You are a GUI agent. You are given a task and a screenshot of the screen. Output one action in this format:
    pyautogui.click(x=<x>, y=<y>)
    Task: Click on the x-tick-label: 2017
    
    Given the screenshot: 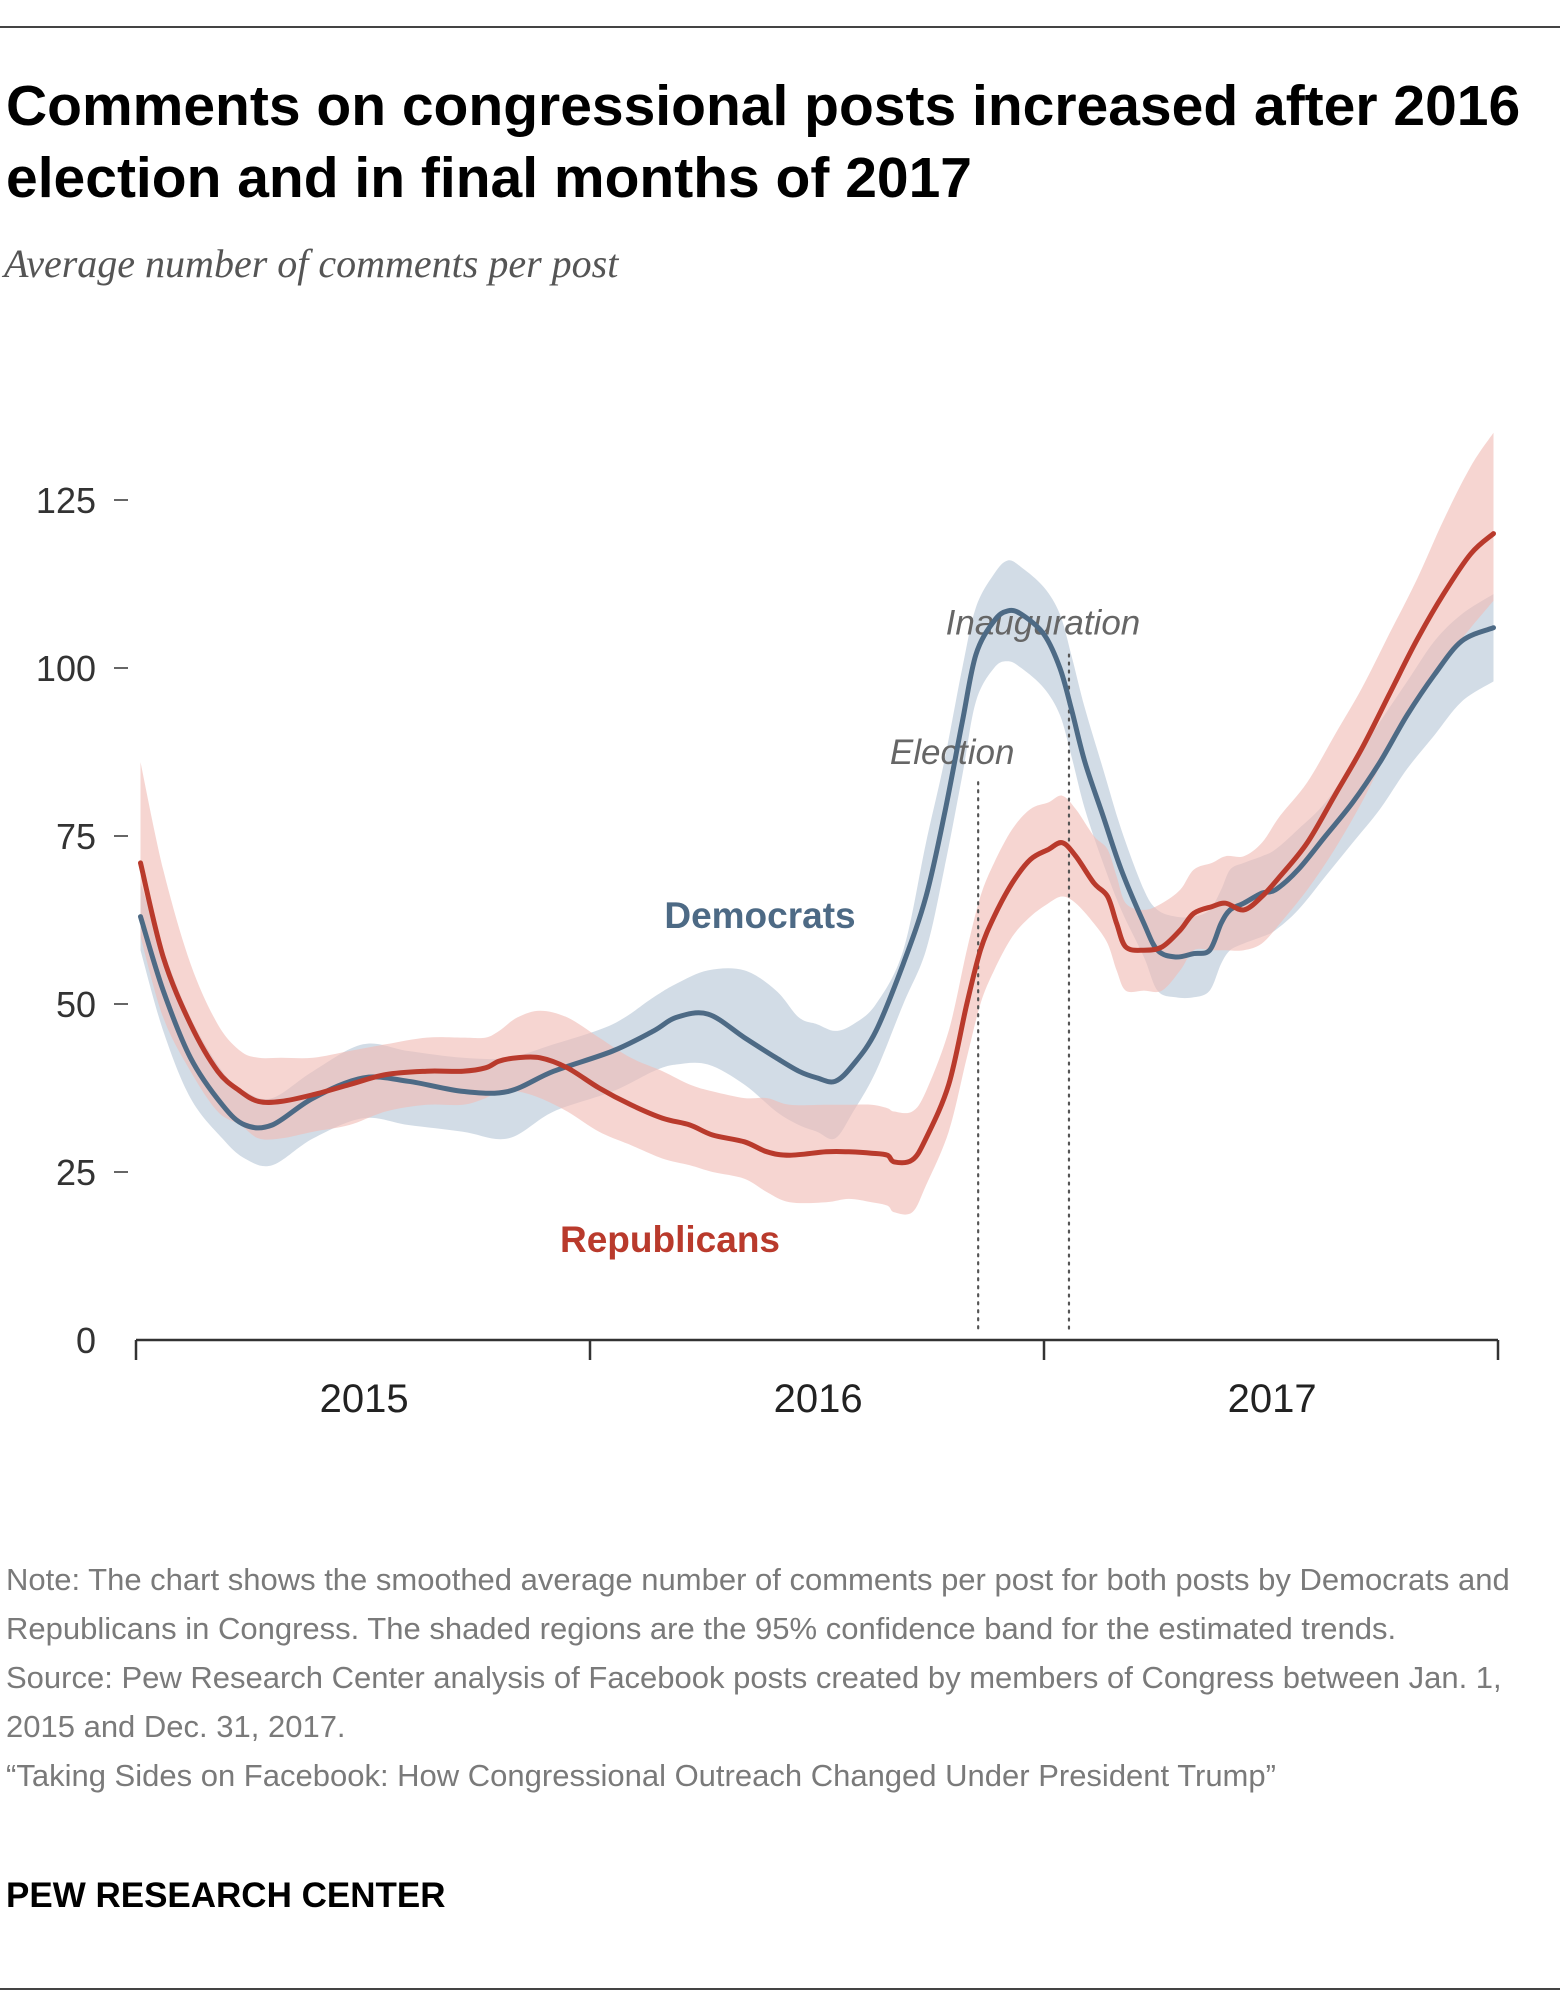 What is the action you would take?
    pyautogui.click(x=1272, y=1399)
    